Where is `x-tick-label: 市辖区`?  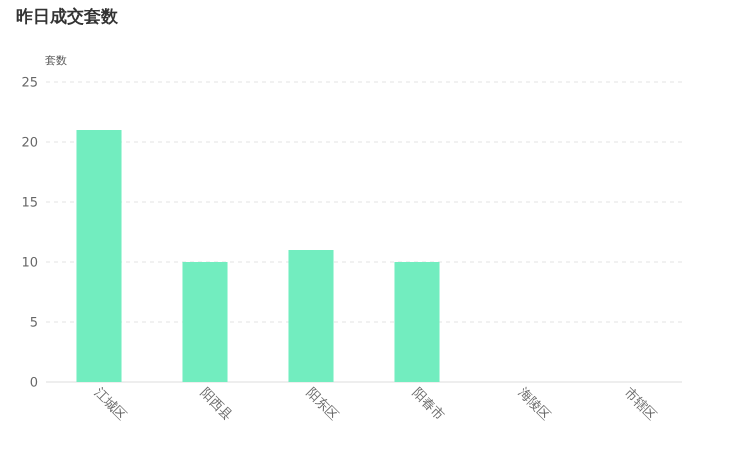 x-tick-label: 市辖区 is located at coordinates (640, 404).